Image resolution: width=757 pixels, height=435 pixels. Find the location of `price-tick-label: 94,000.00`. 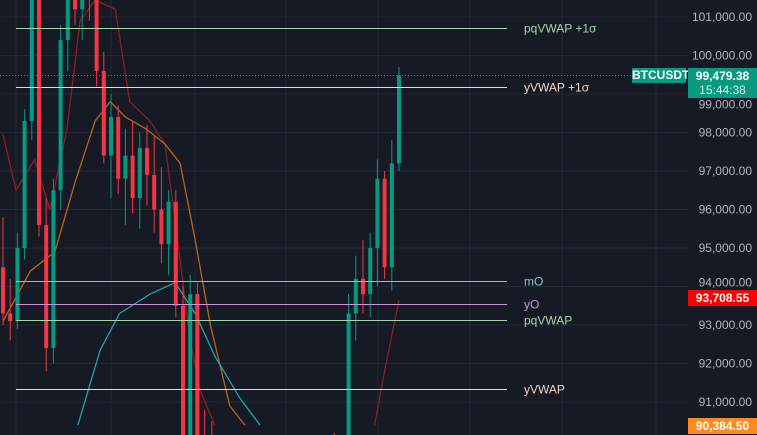

price-tick-label: 94,000.00 is located at coordinates (726, 283).